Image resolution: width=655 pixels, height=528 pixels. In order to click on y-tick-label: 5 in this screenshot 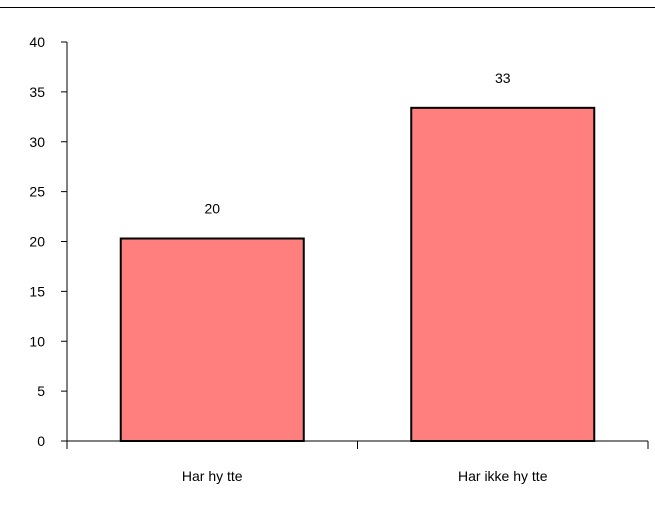, I will do `click(41, 391)`.